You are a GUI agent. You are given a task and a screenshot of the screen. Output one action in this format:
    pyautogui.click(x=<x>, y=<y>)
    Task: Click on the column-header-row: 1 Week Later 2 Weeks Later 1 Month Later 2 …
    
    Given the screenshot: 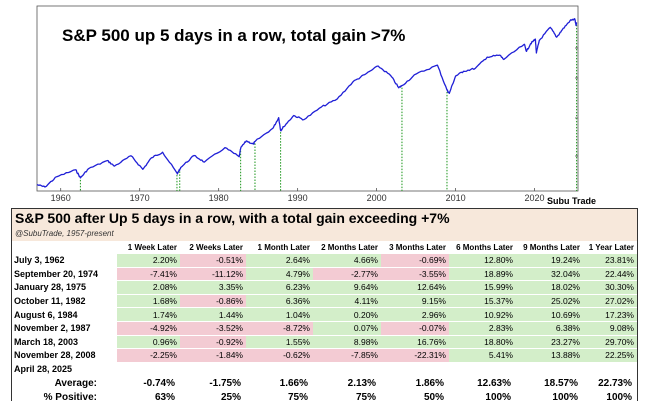 What is the action you would take?
    pyautogui.click(x=324, y=247)
    